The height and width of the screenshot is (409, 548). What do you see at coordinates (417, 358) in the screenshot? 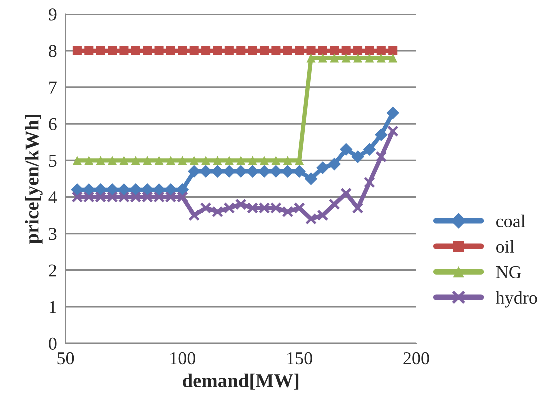
I see `x-tick-label: 200` at bounding box center [417, 358].